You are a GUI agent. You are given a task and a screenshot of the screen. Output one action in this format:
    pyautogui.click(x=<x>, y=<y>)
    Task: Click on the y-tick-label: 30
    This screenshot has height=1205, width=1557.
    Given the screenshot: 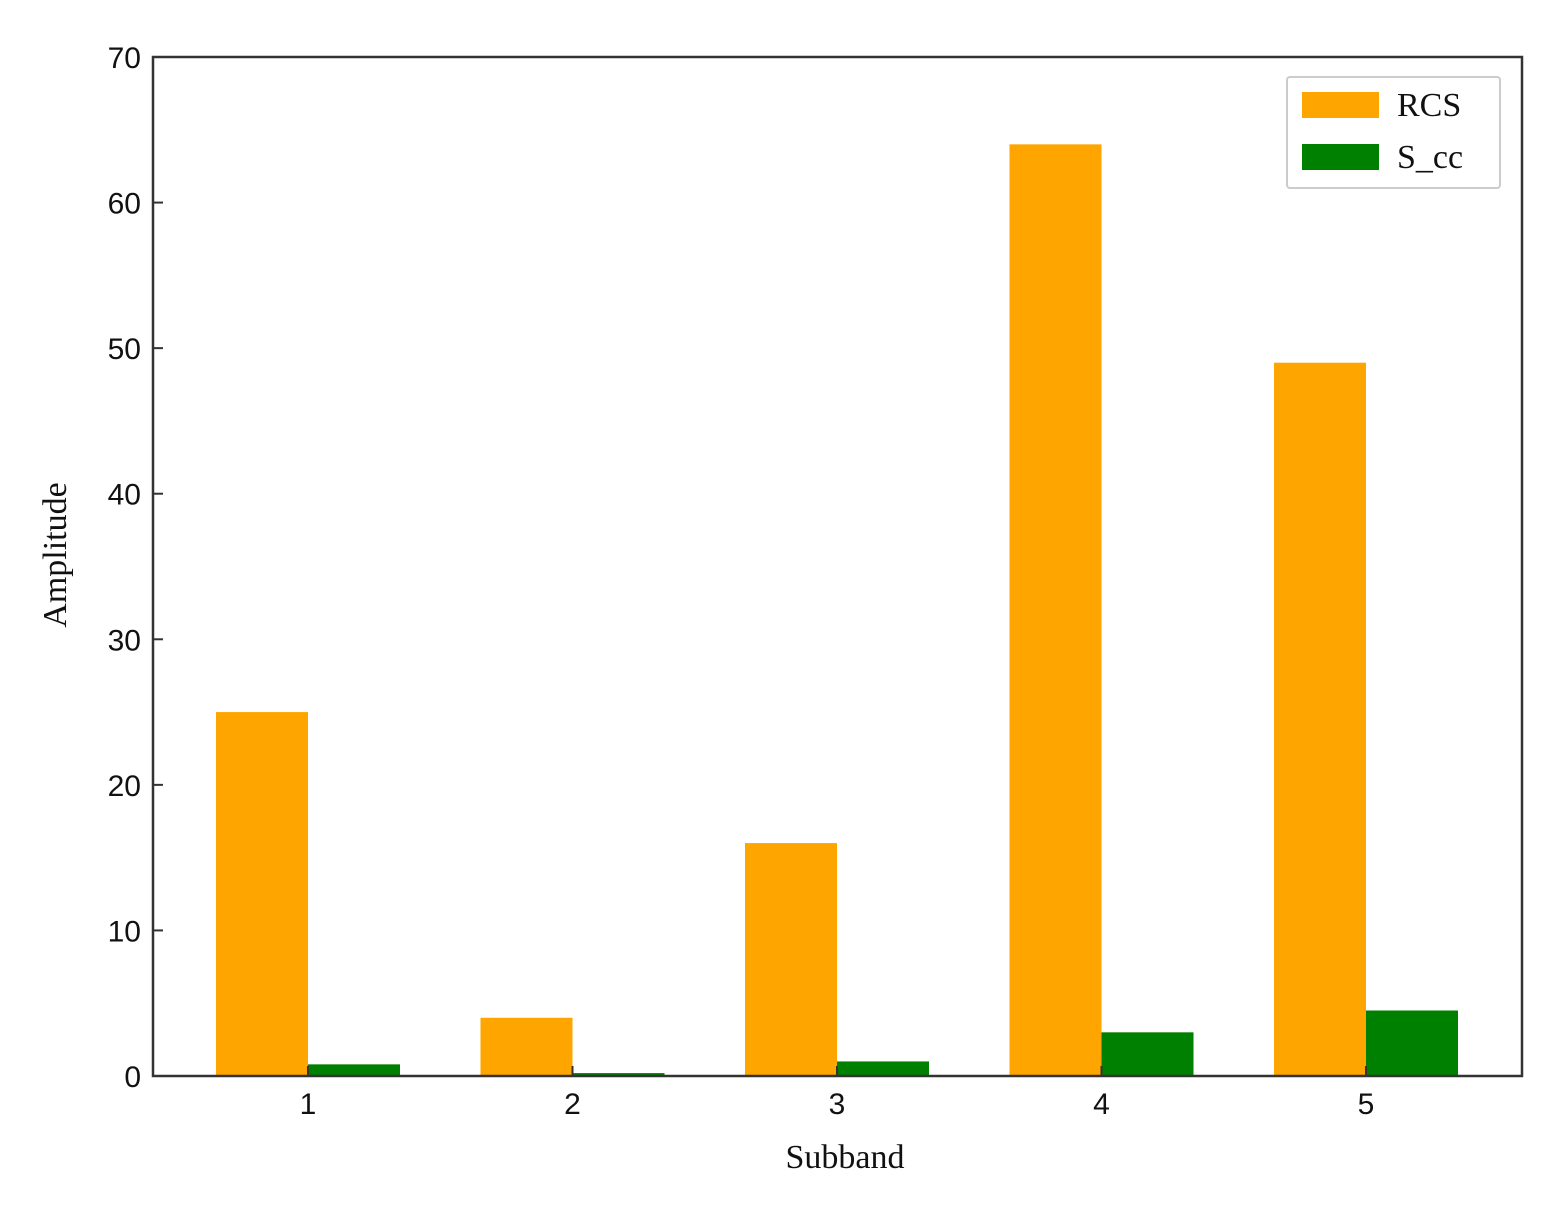 What is the action you would take?
    pyautogui.click(x=124, y=640)
    